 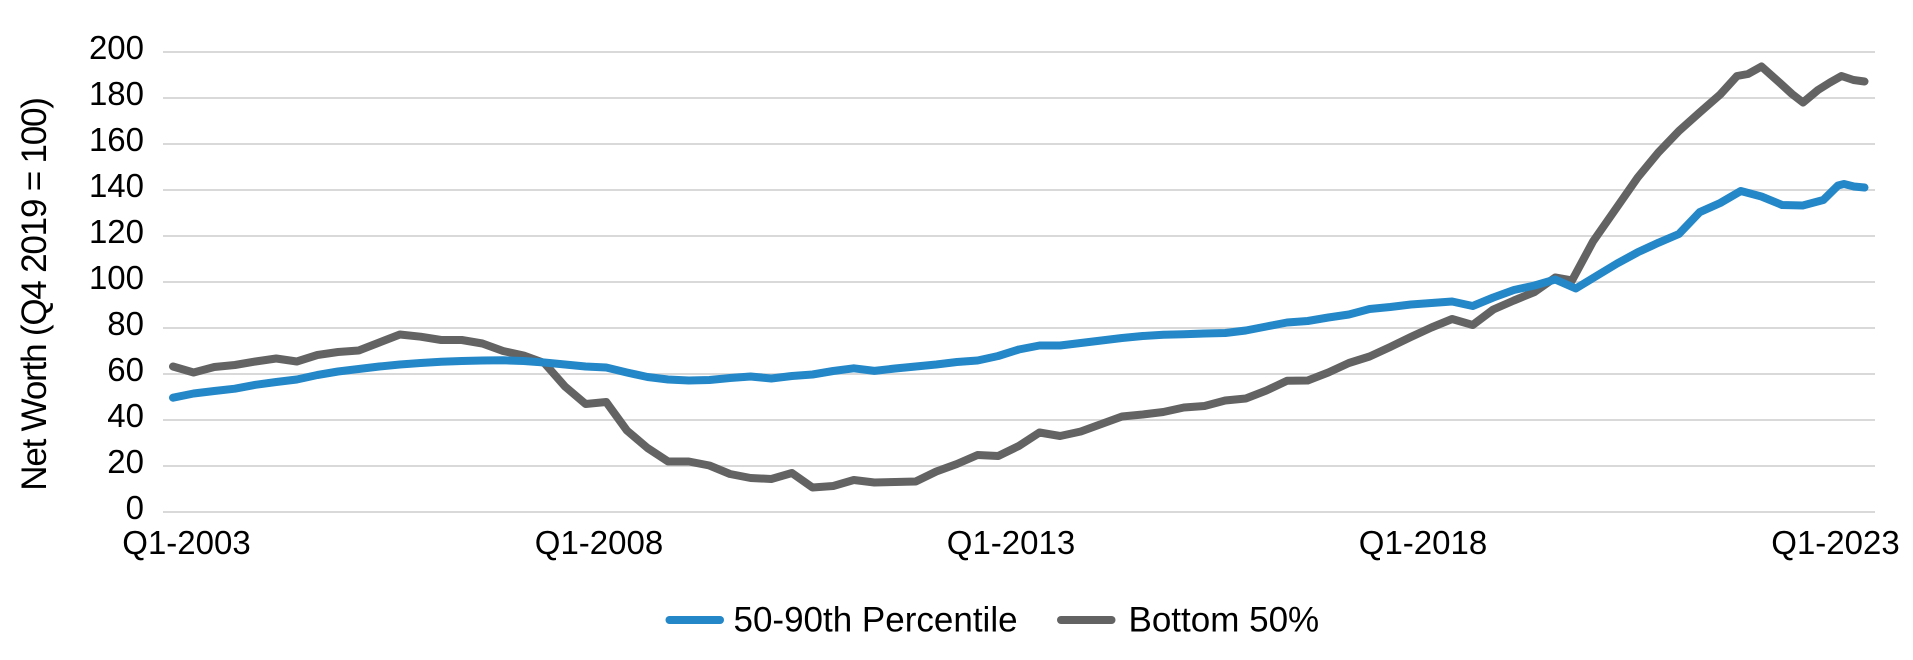 I want to click on svg-text: Q1-2008, so click(x=599, y=542).